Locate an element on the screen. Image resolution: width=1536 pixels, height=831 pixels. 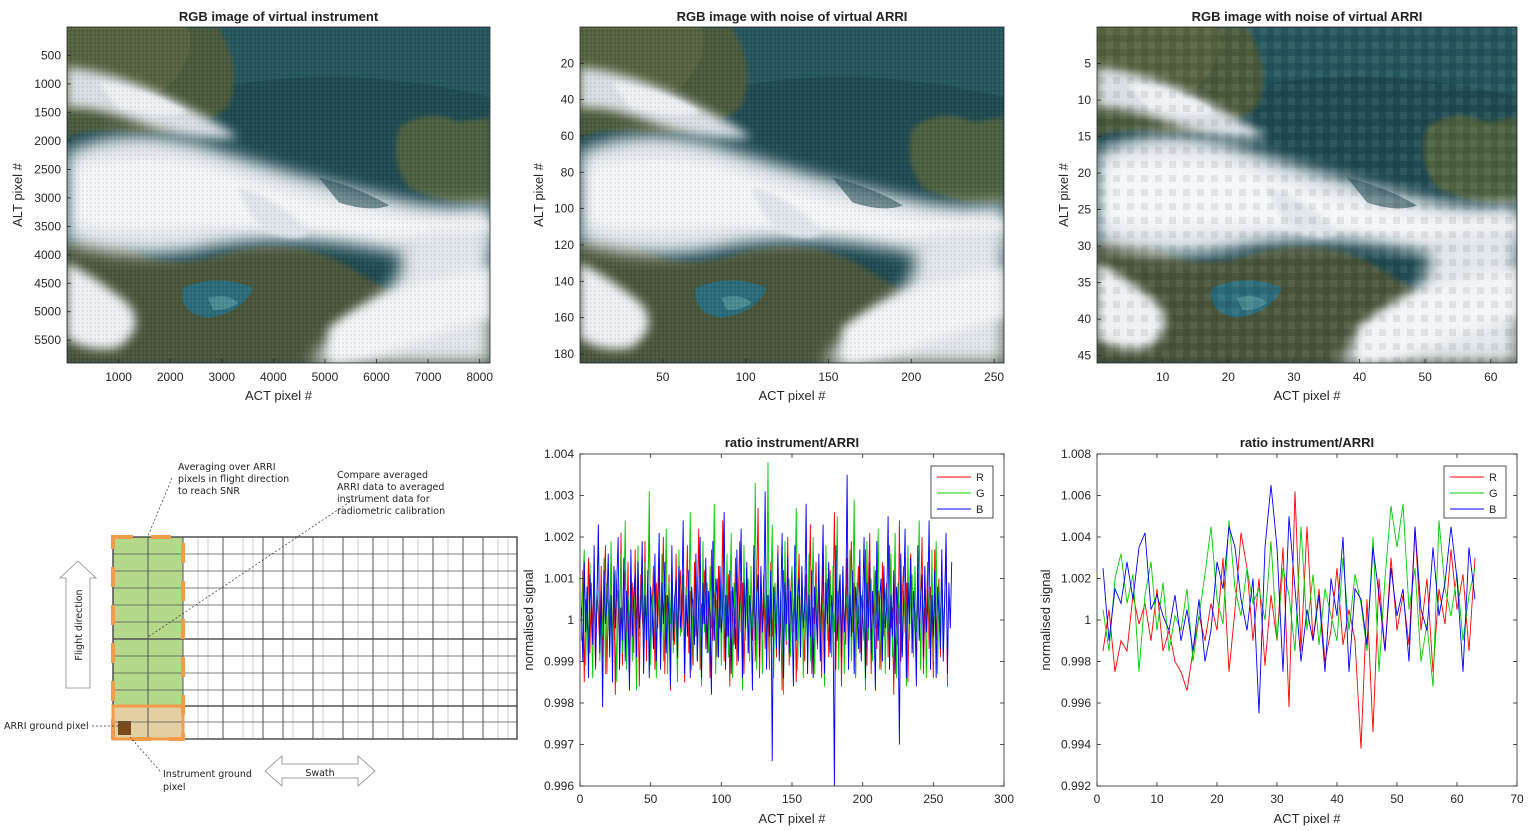
y-tick-label: 4000 is located at coordinates (47, 255).